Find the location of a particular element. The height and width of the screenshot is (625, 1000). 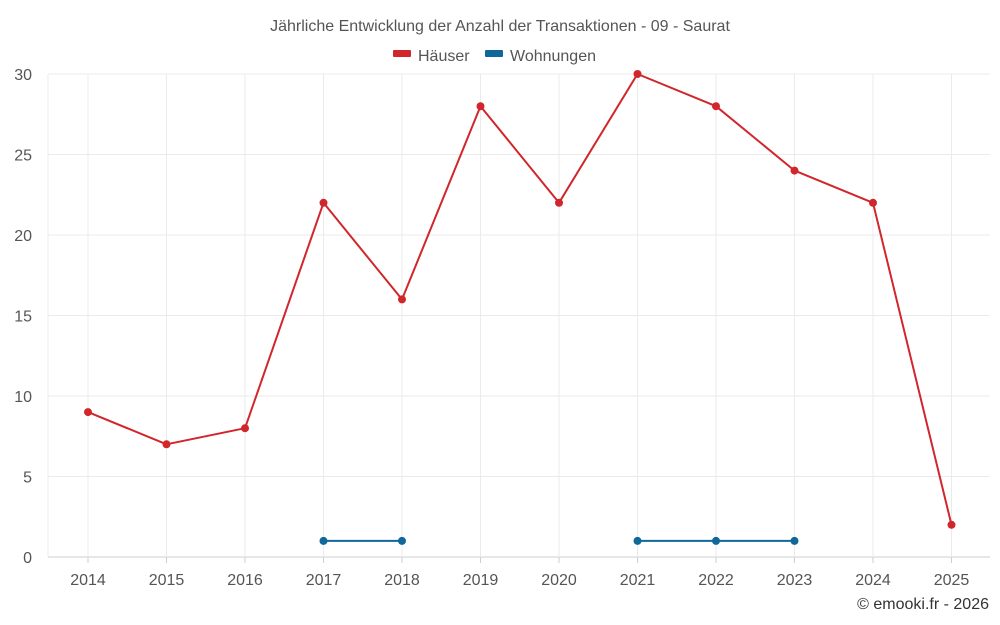

x-tick-label: 2016 is located at coordinates (245, 580).